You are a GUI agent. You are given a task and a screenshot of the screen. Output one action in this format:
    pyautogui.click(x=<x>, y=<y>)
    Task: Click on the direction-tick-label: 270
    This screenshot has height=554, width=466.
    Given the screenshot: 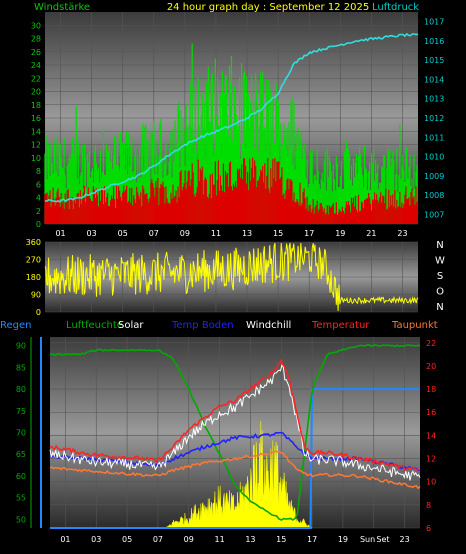 What is the action you would take?
    pyautogui.click(x=33, y=260)
    